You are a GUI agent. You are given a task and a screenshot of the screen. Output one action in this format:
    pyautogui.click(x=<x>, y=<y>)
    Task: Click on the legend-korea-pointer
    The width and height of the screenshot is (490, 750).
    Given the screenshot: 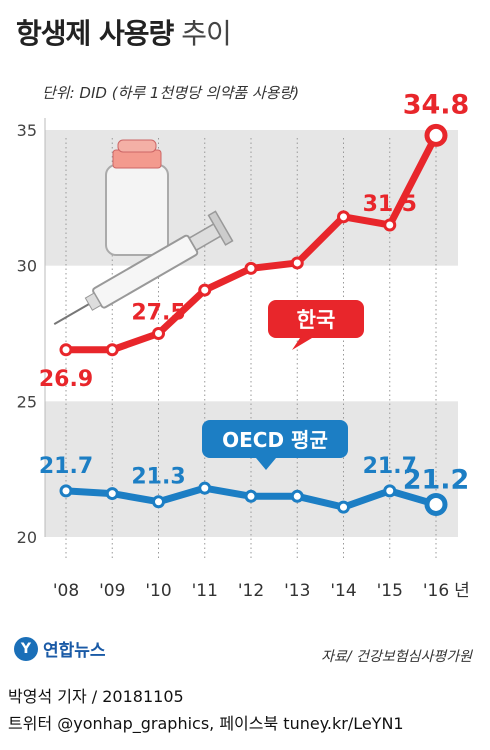 What is the action you would take?
    pyautogui.click(x=302, y=344)
    